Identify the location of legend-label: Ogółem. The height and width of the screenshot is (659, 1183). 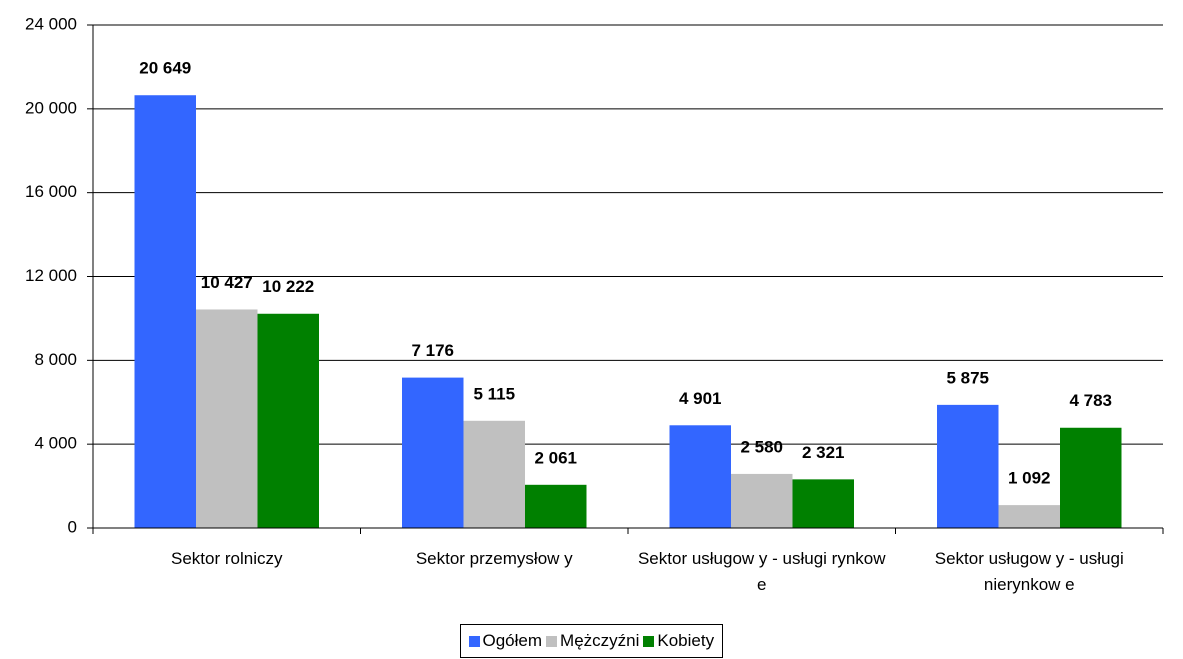
(512, 640).